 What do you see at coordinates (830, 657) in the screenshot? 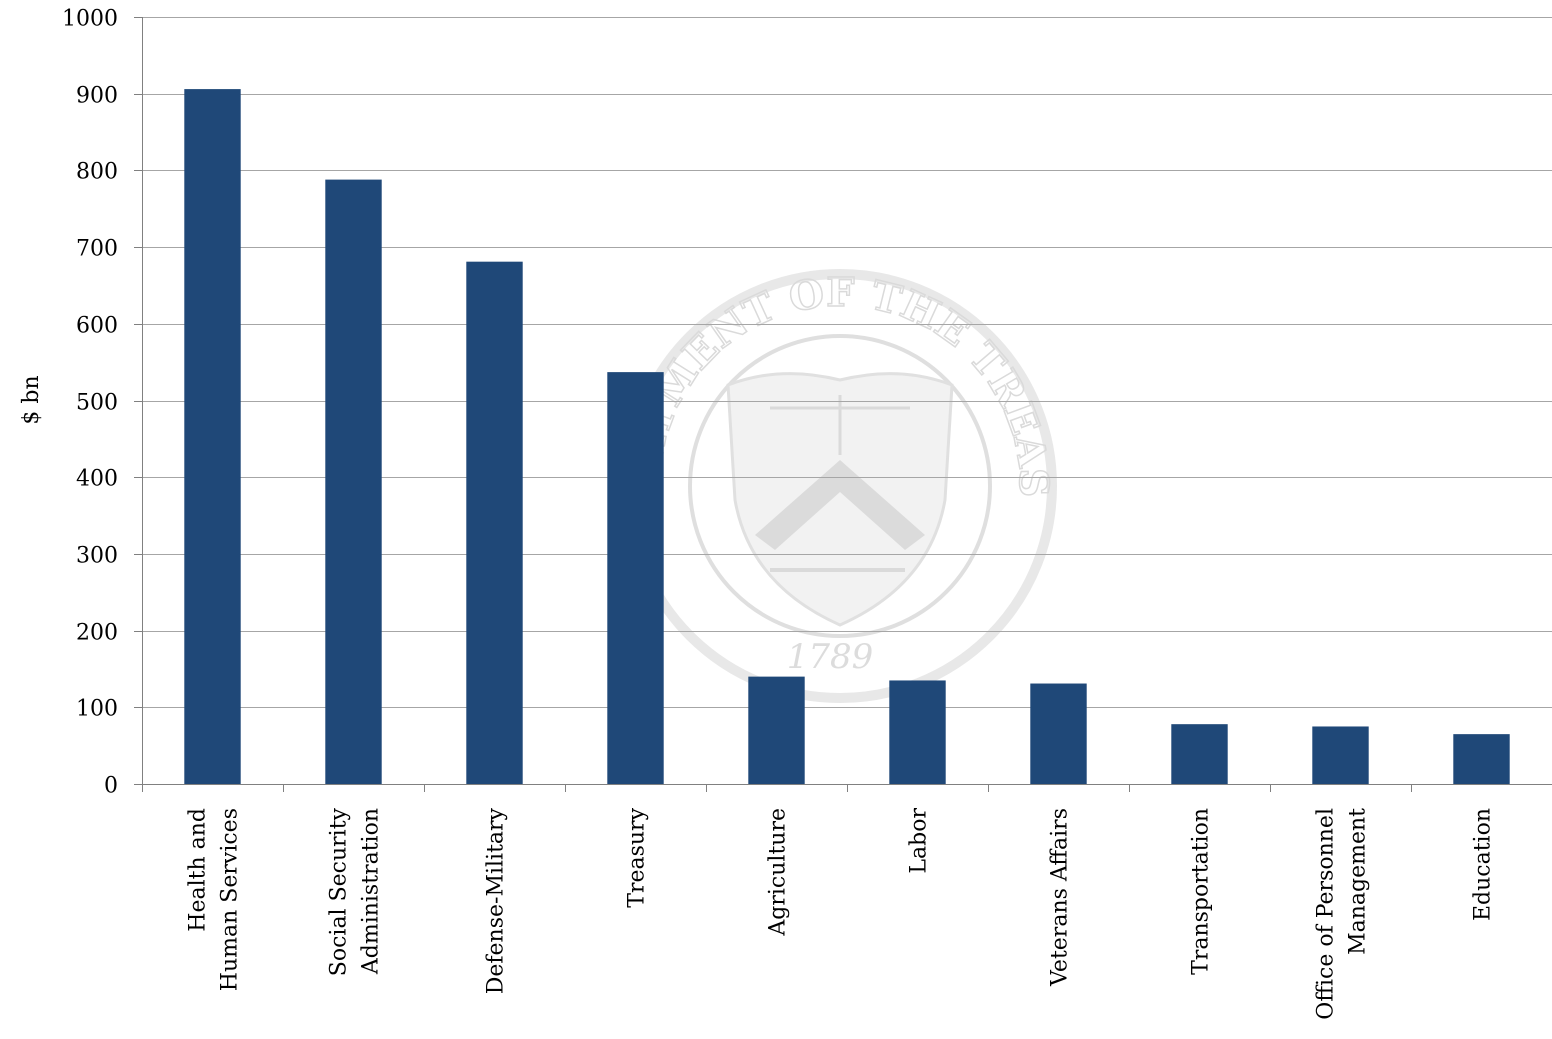
I see `seal-year: 1789` at bounding box center [830, 657].